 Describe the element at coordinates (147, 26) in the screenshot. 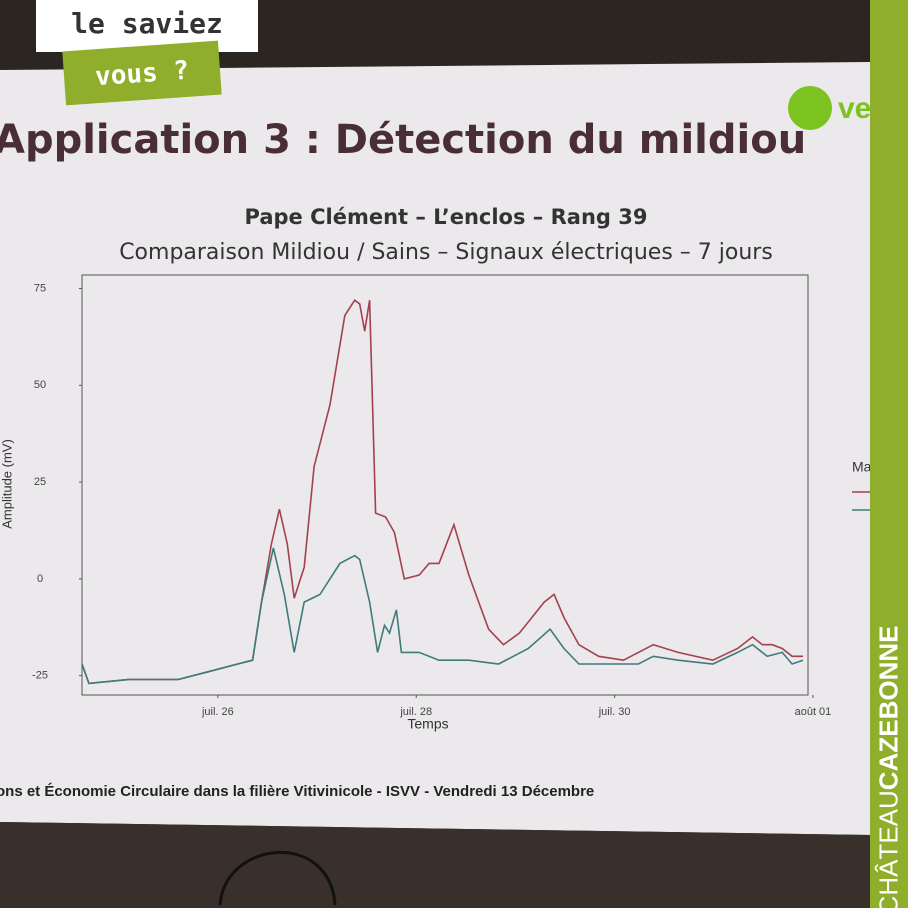

I see `badge-line-1: le saviez` at that location.